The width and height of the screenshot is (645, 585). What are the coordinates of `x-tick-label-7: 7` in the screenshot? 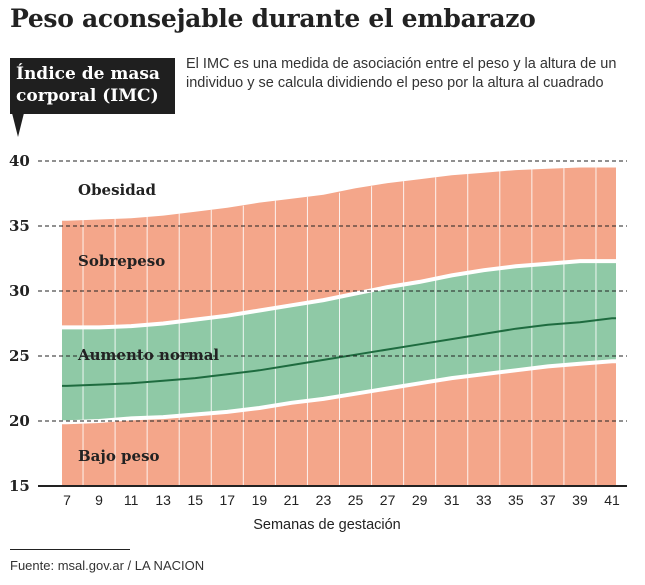 It's located at (67, 500).